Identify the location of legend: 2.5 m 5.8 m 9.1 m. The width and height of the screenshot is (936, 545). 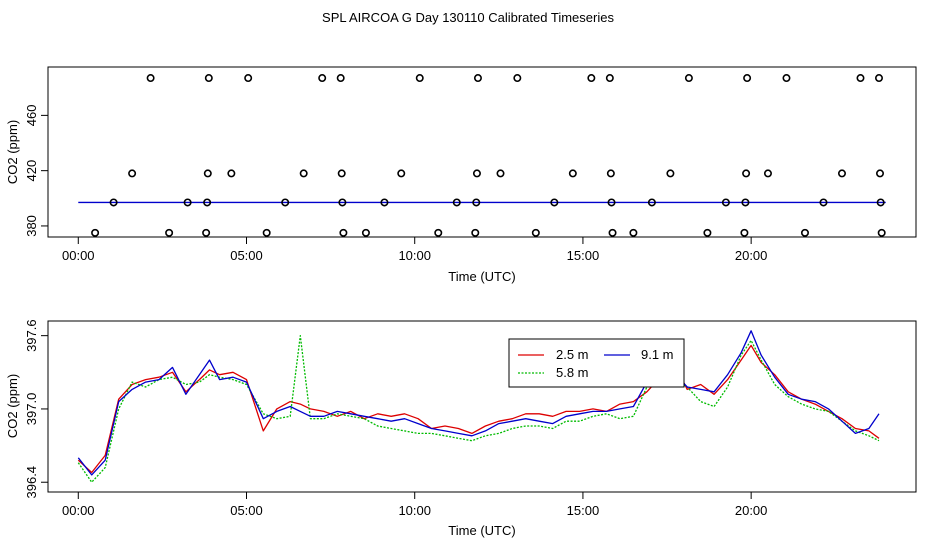
(596, 363).